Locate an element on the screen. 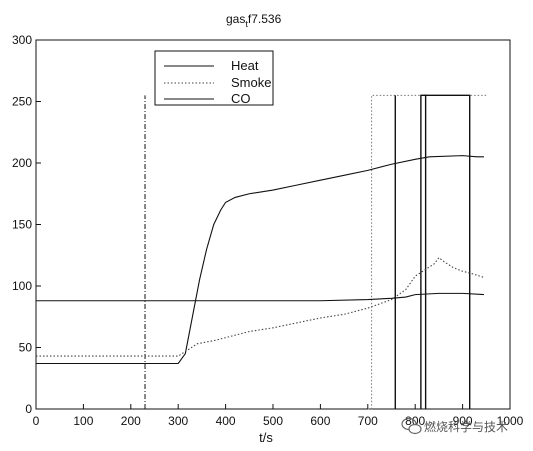  y-tick-label: 100 is located at coordinates (22, 286).